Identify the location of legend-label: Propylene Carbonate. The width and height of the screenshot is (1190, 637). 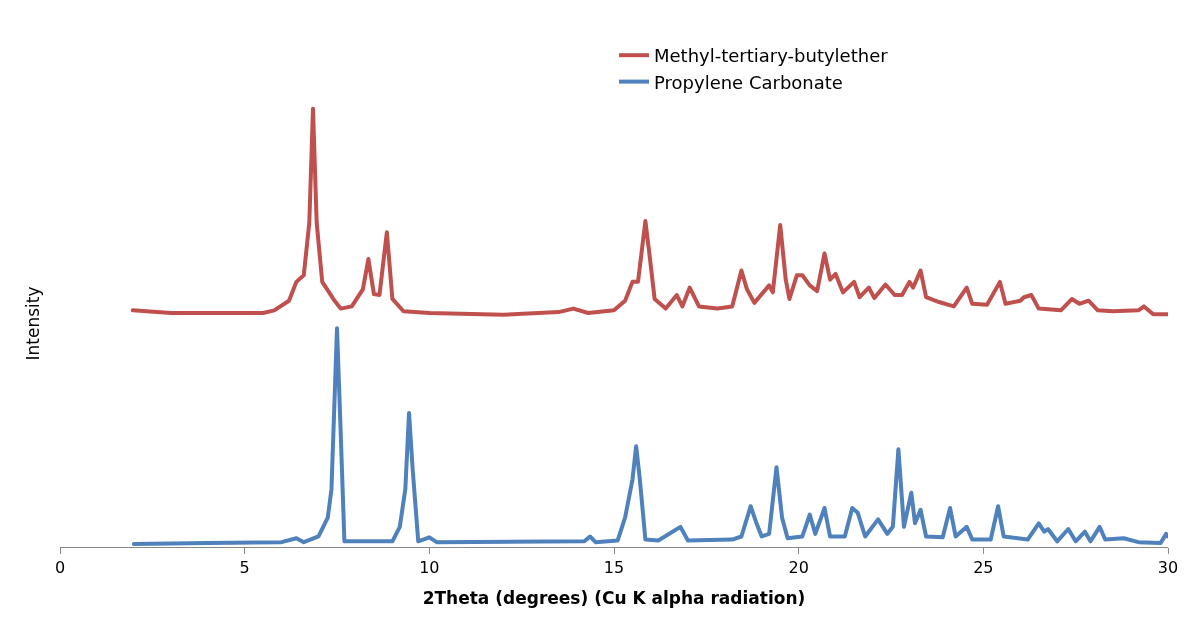
(748, 82).